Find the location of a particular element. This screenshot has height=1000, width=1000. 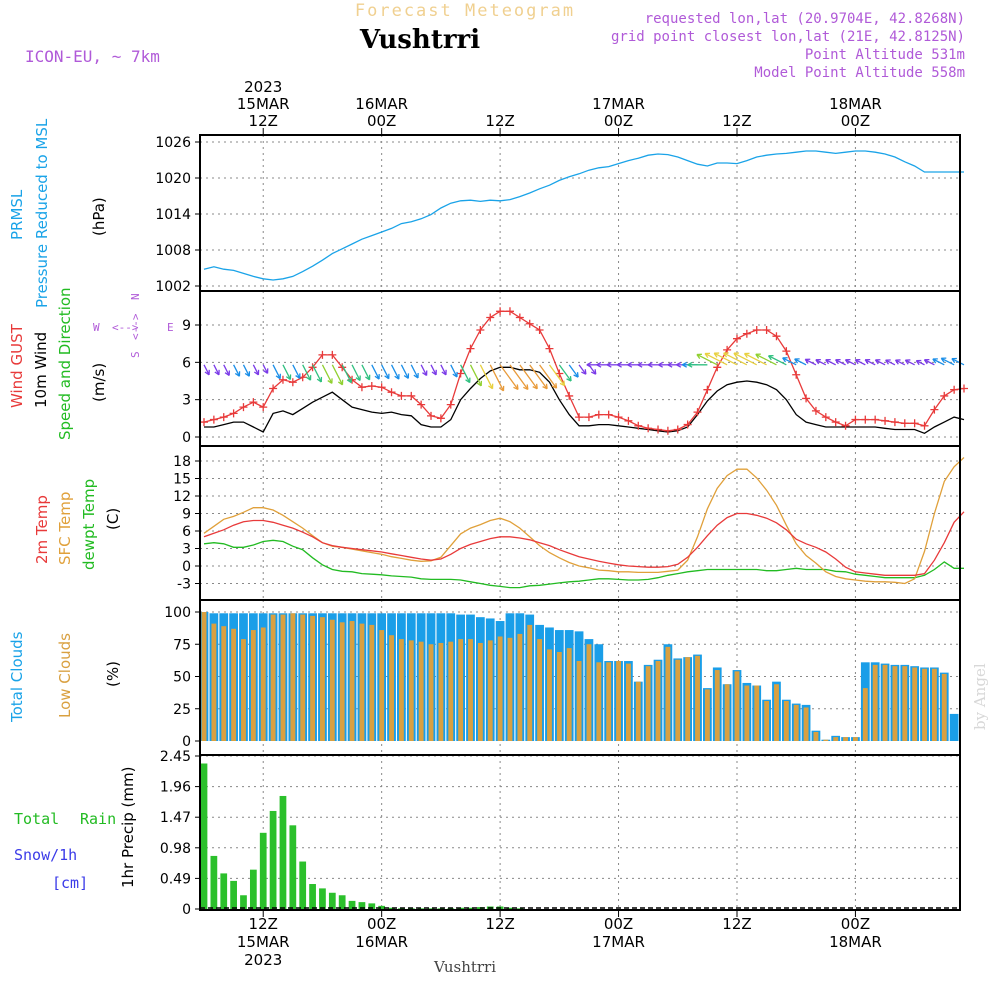

wind-arrows is located at coordinates (584, 372).